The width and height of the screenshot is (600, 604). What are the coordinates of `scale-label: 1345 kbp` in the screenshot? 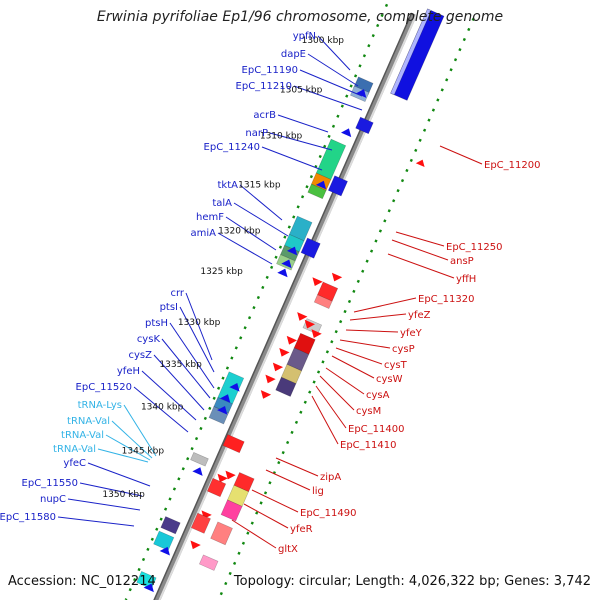 It's located at (143, 451).